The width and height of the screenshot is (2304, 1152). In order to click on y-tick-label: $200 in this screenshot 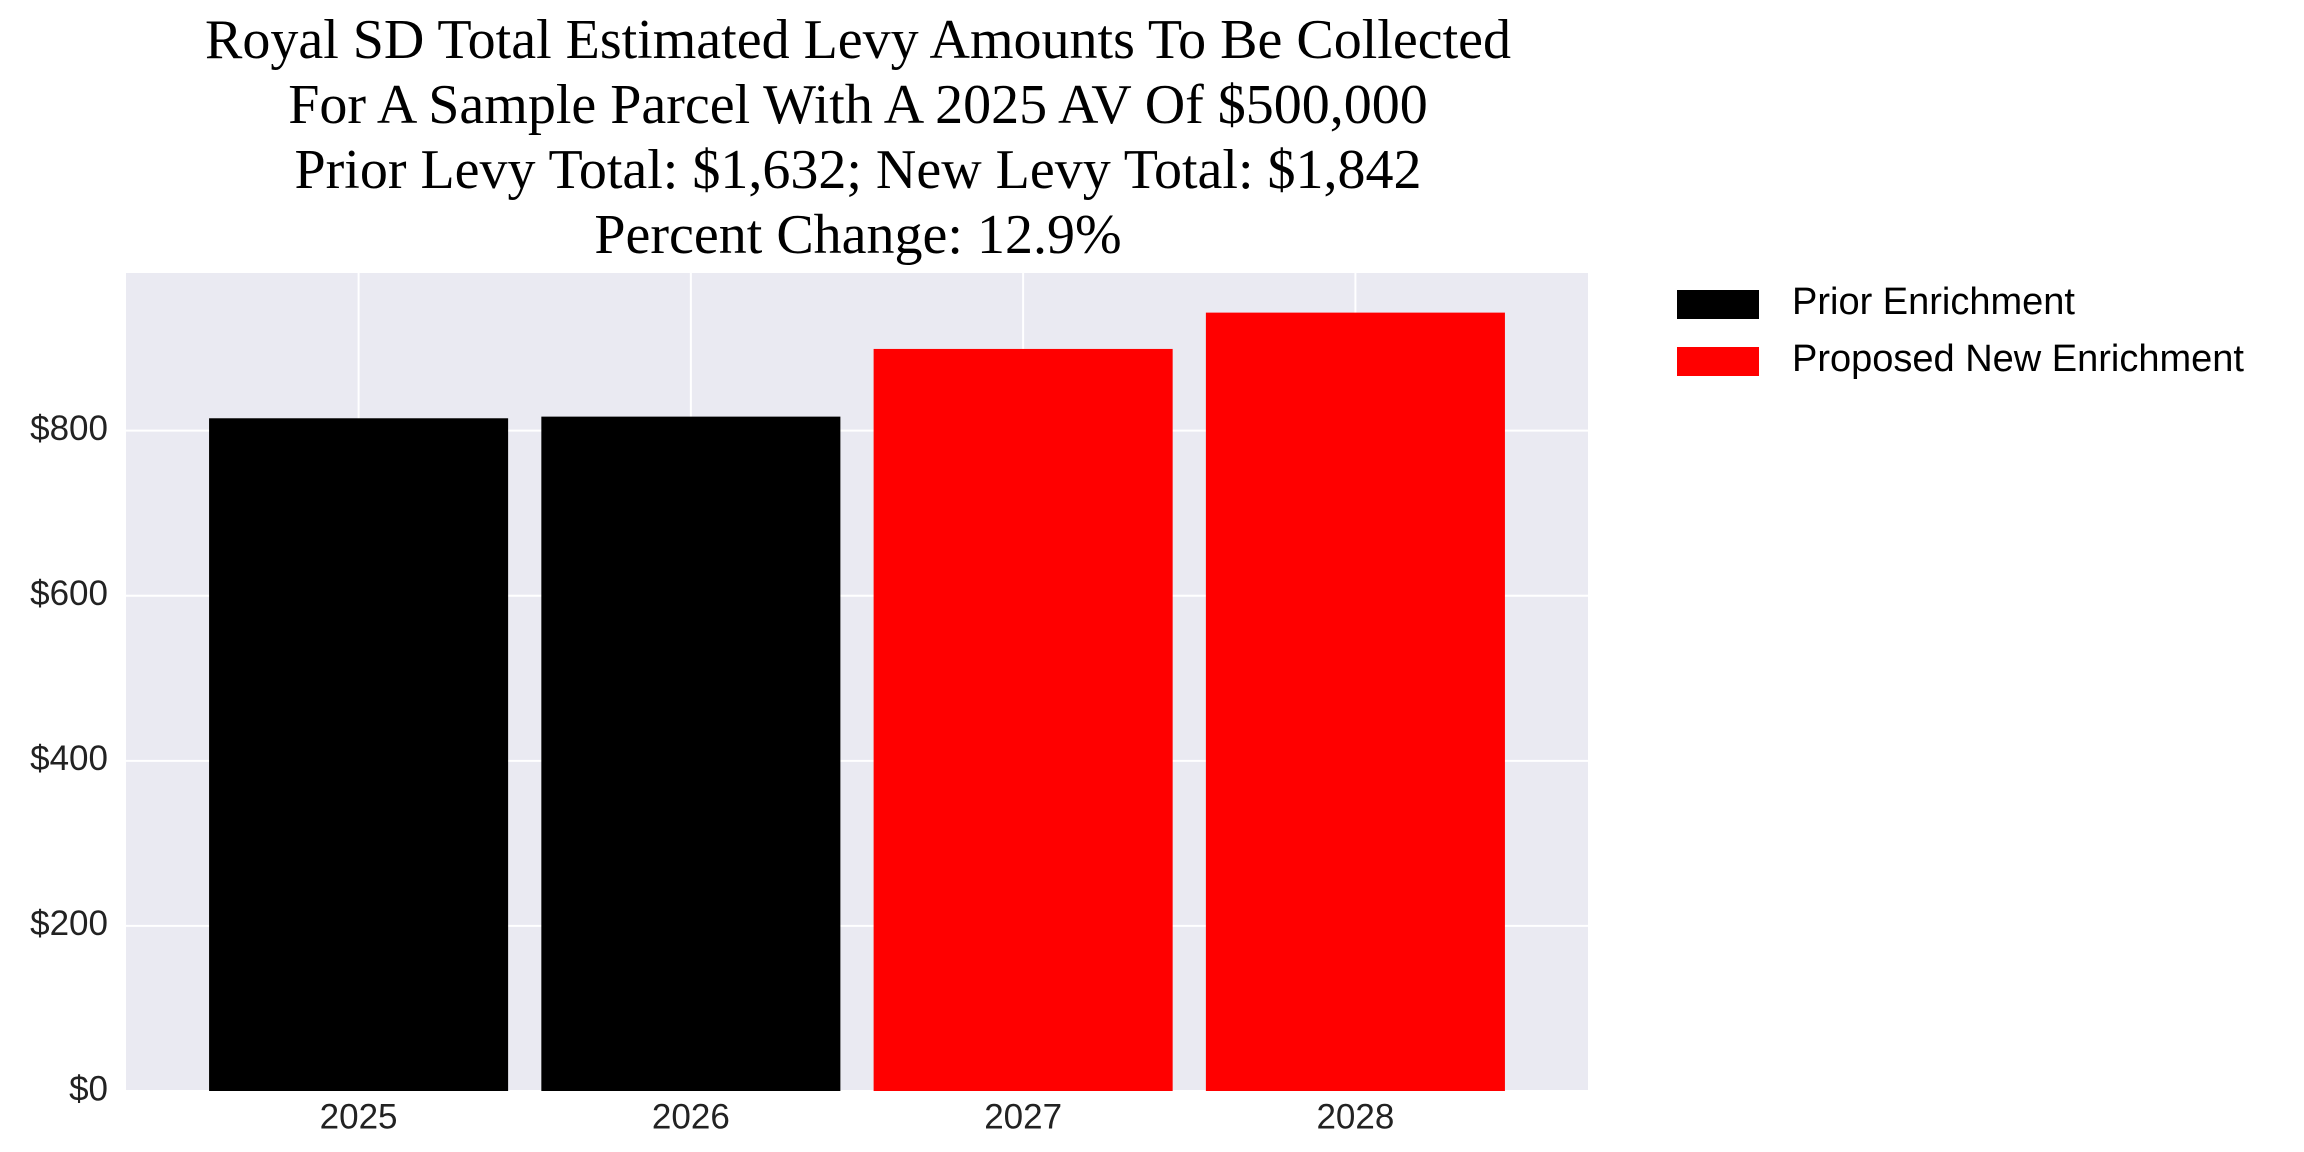, I will do `click(69, 923)`.